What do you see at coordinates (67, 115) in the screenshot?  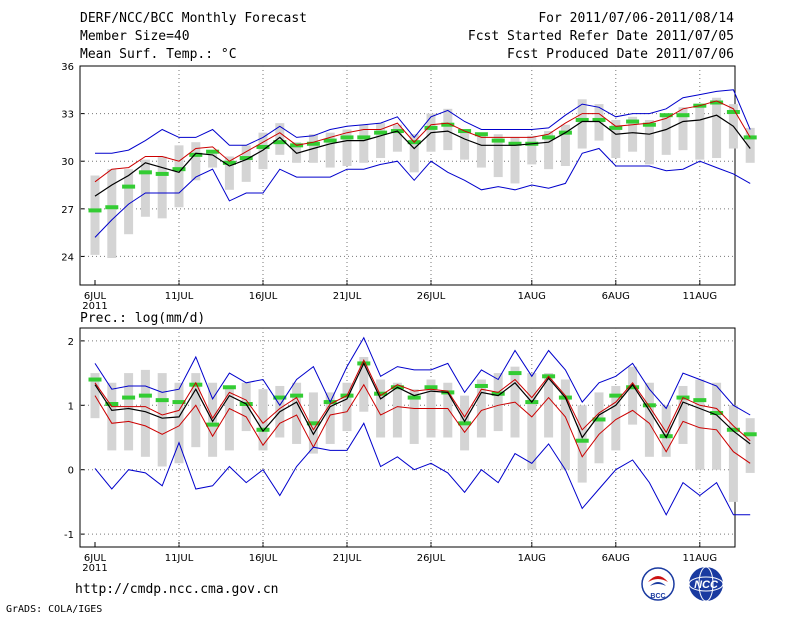 I see `y-tick-label: 33` at bounding box center [67, 115].